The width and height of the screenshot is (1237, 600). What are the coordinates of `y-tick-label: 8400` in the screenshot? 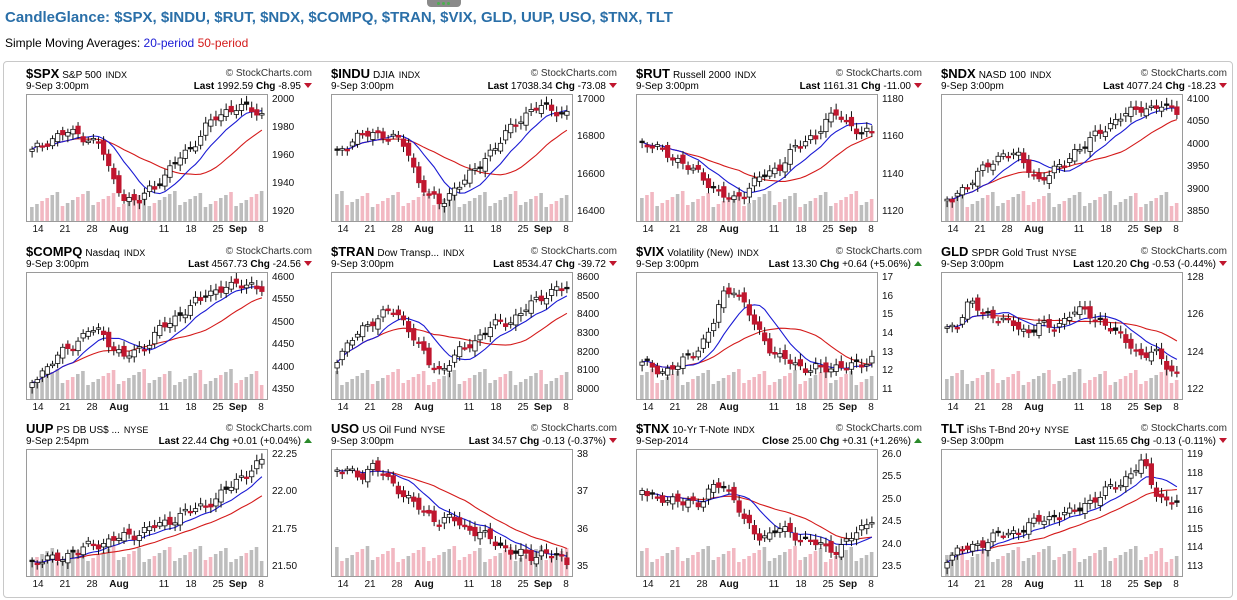 It's located at (588, 315).